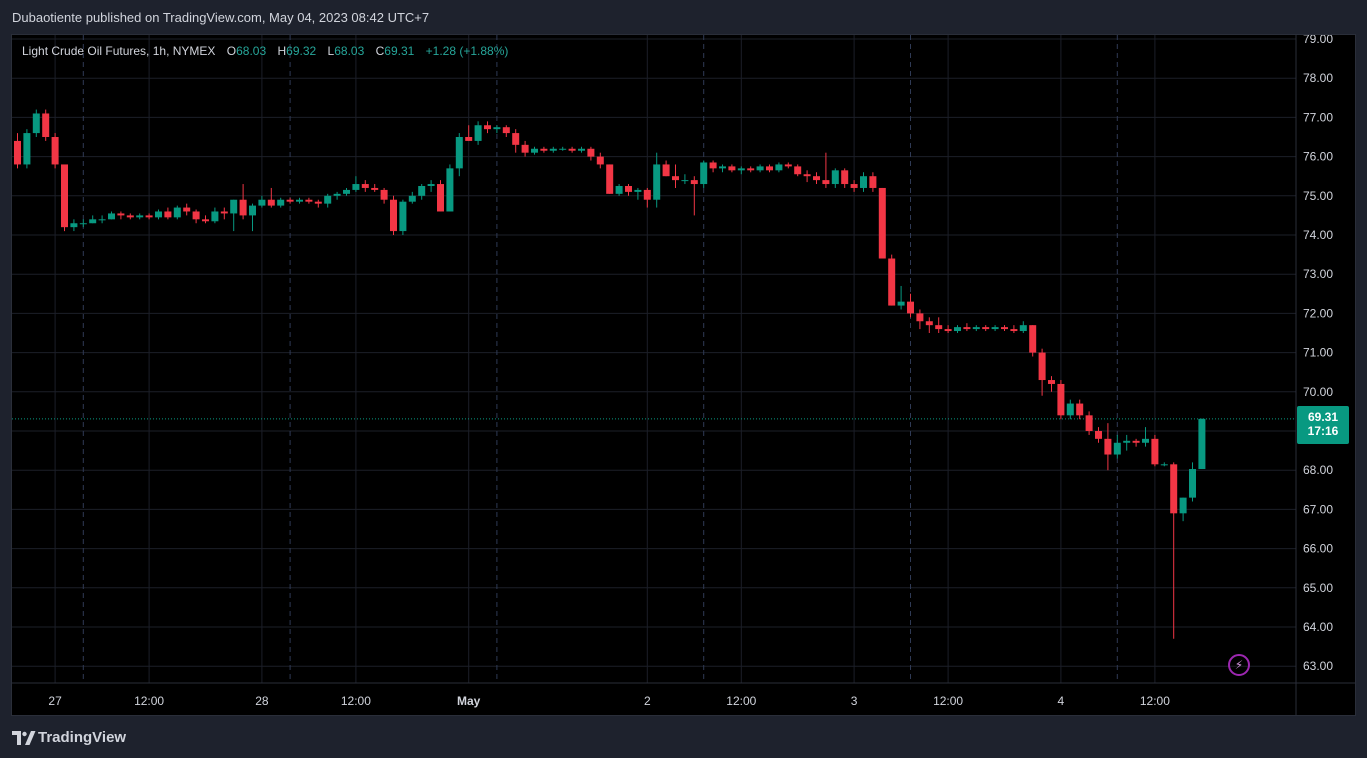 This screenshot has width=1367, height=758. Describe the element at coordinates (647, 701) in the screenshot. I see `time-tick-label: 2` at that location.